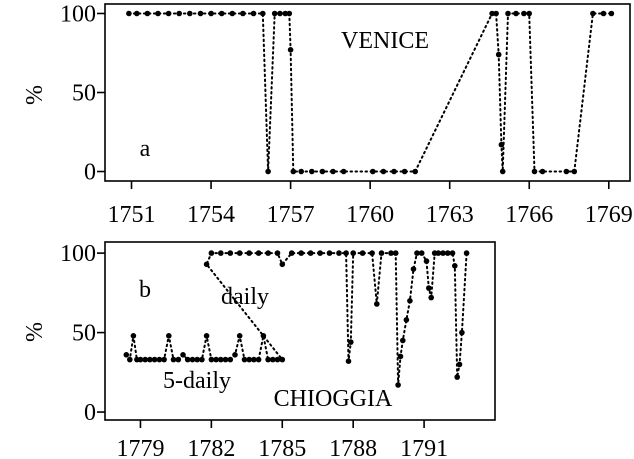  Describe the element at coordinates (140, 447) in the screenshot. I see `x-tick-label: 1779` at that location.